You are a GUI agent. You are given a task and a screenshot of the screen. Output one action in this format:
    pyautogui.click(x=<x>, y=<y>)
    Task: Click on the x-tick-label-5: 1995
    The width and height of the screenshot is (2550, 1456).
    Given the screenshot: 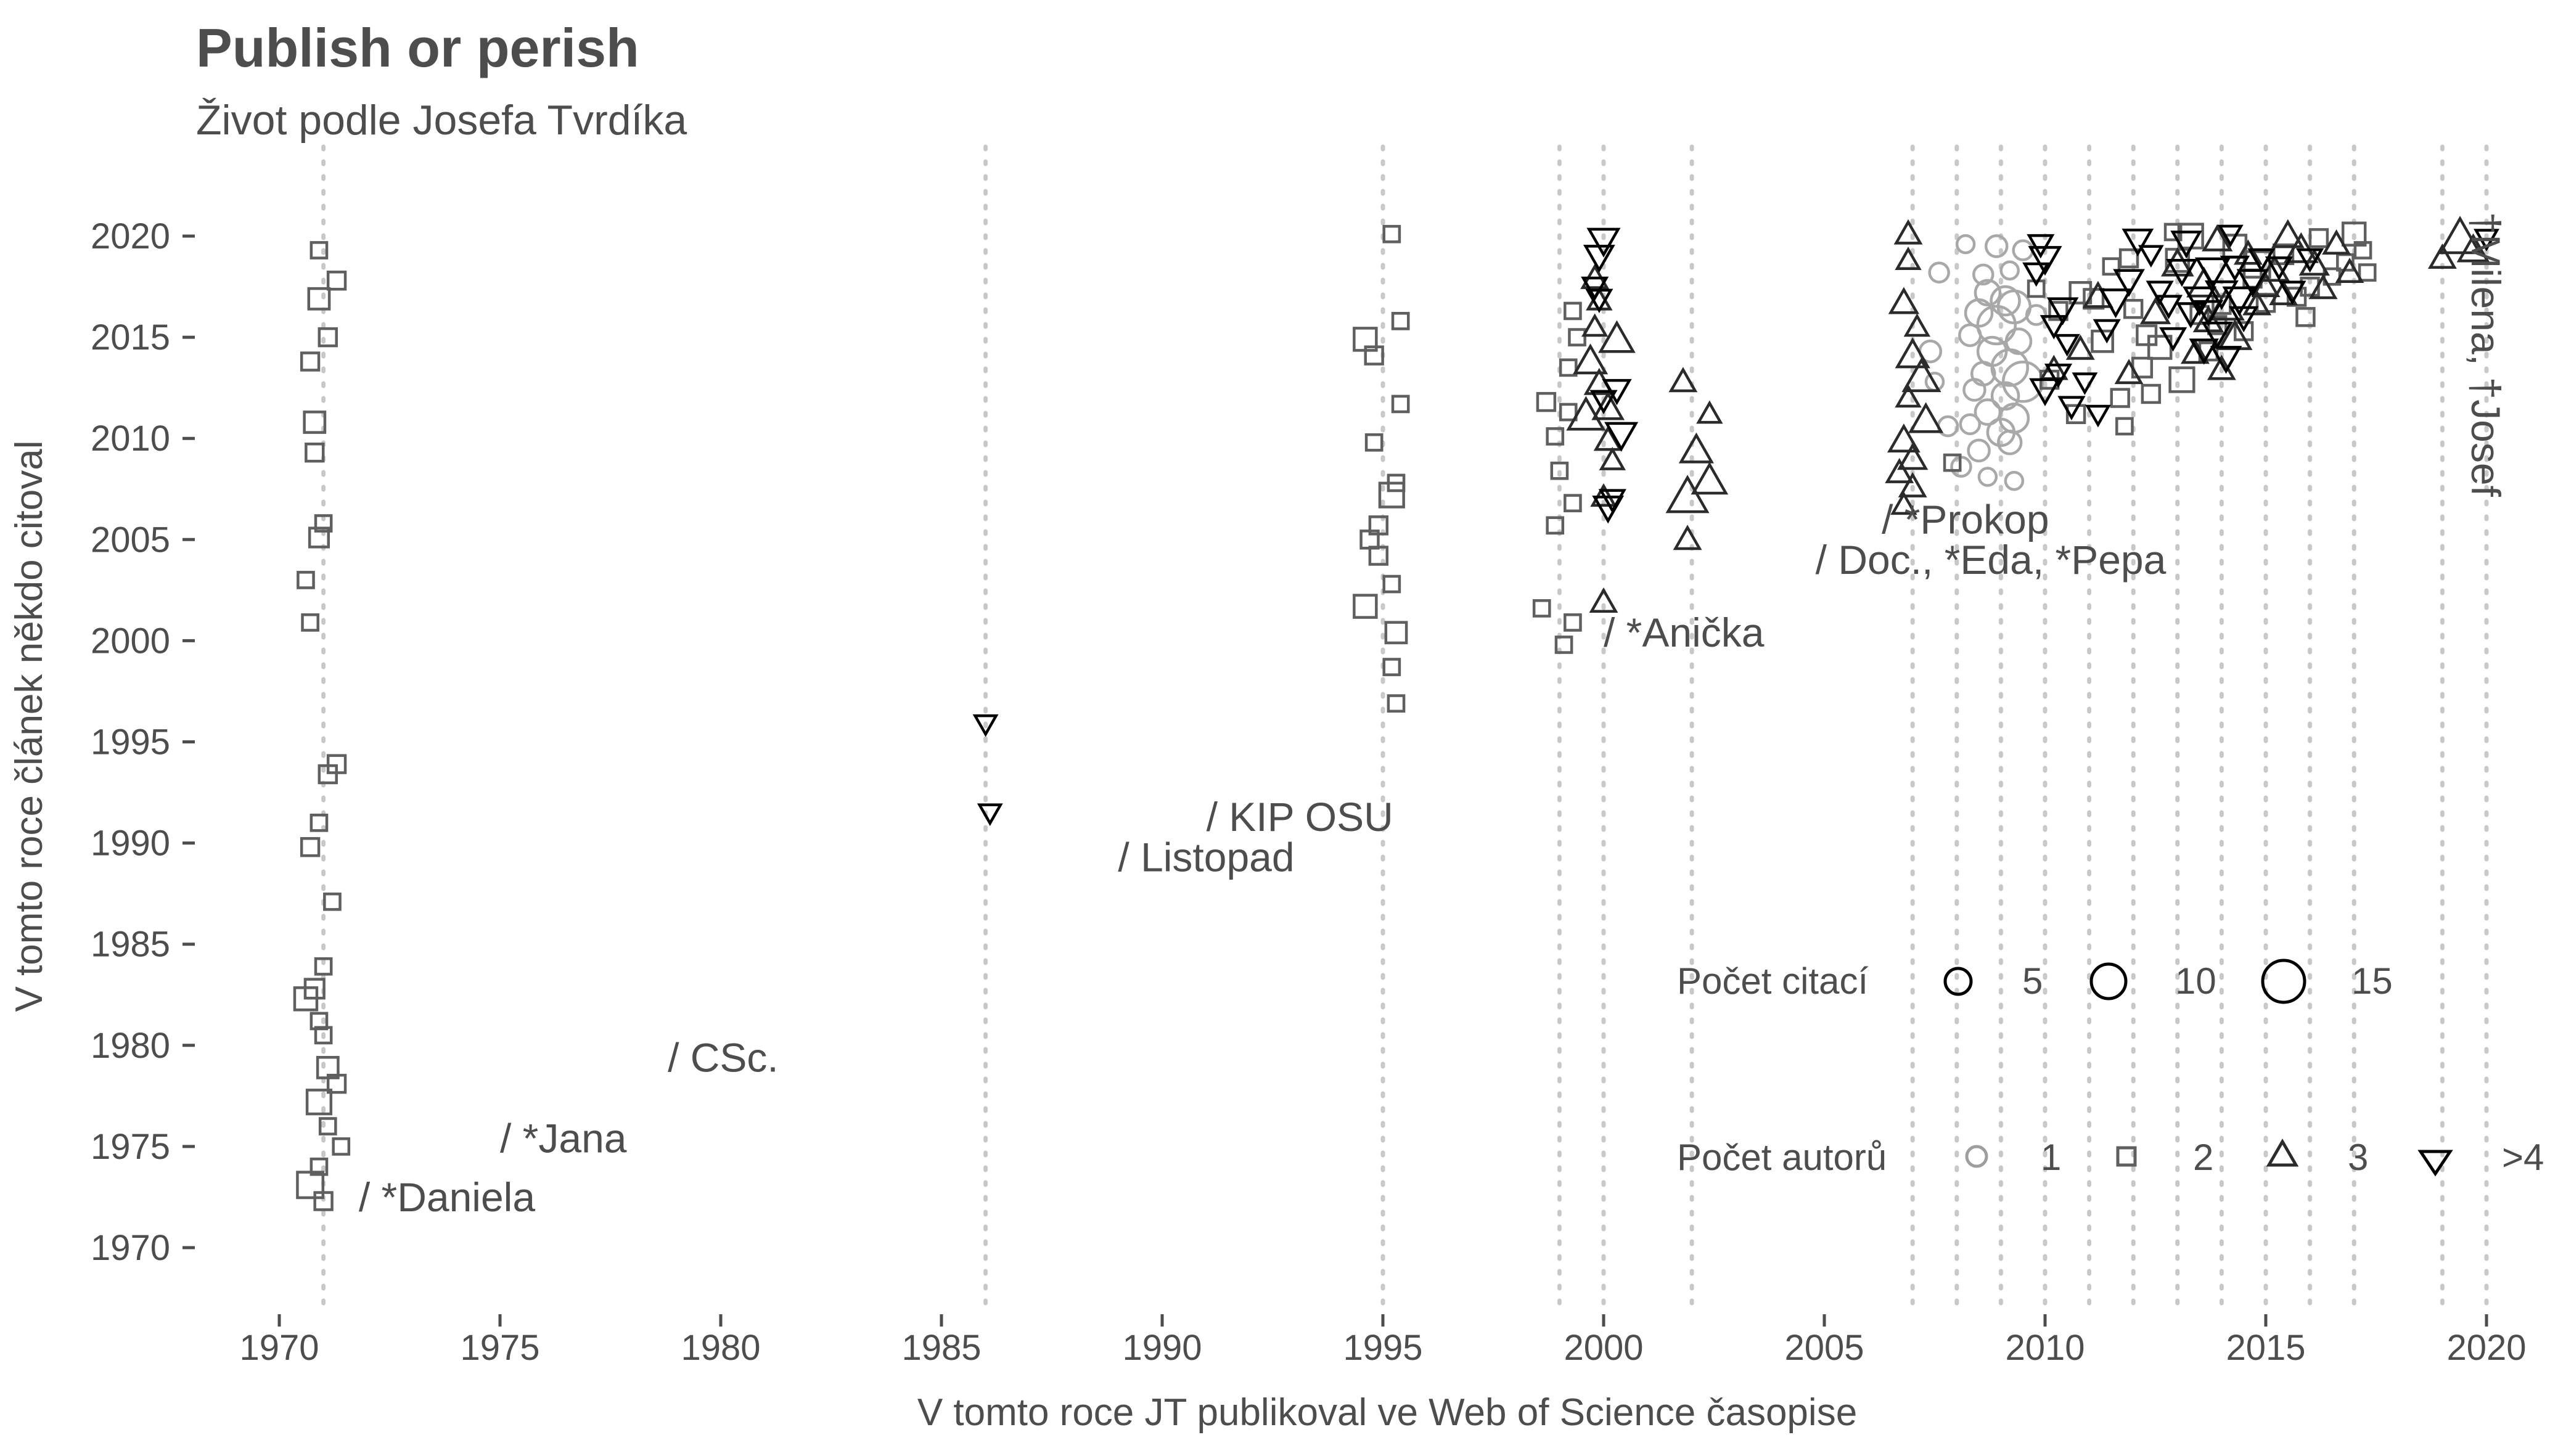 What is the action you would take?
    pyautogui.click(x=1383, y=1348)
    